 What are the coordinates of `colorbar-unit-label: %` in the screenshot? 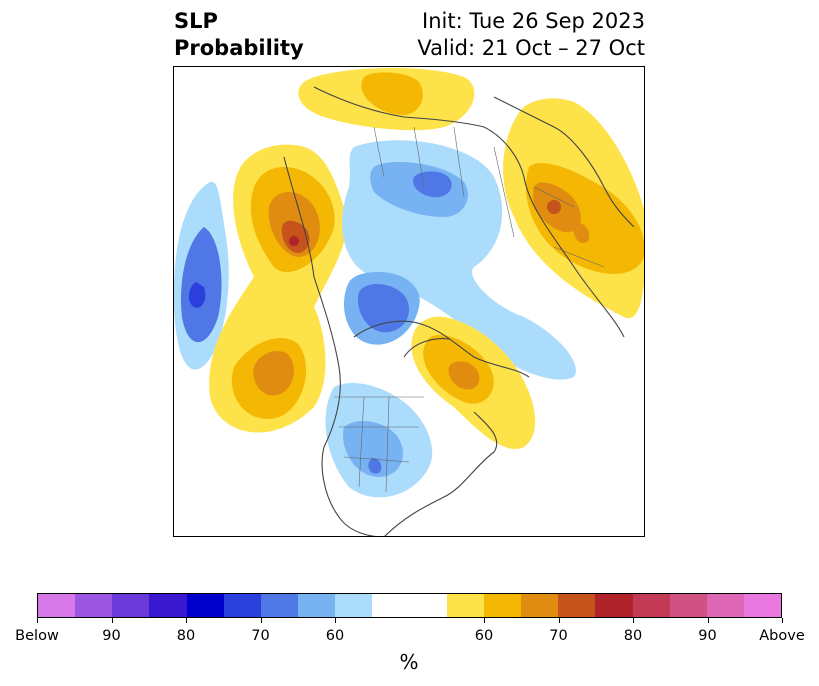 It's located at (409, 662).